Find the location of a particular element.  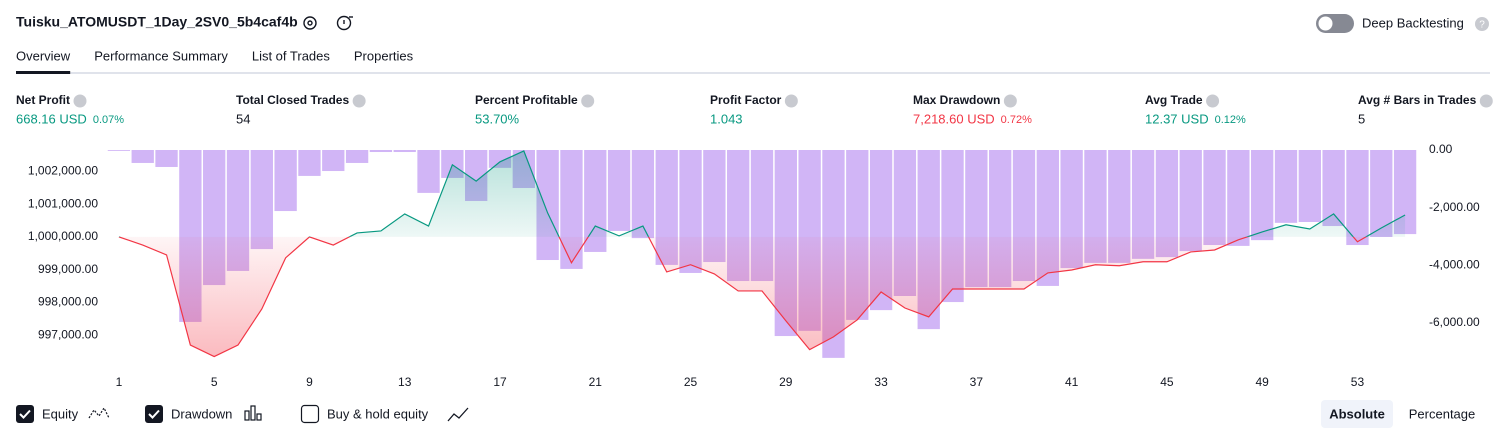

x-tick-label: 25 is located at coordinates (691, 382).